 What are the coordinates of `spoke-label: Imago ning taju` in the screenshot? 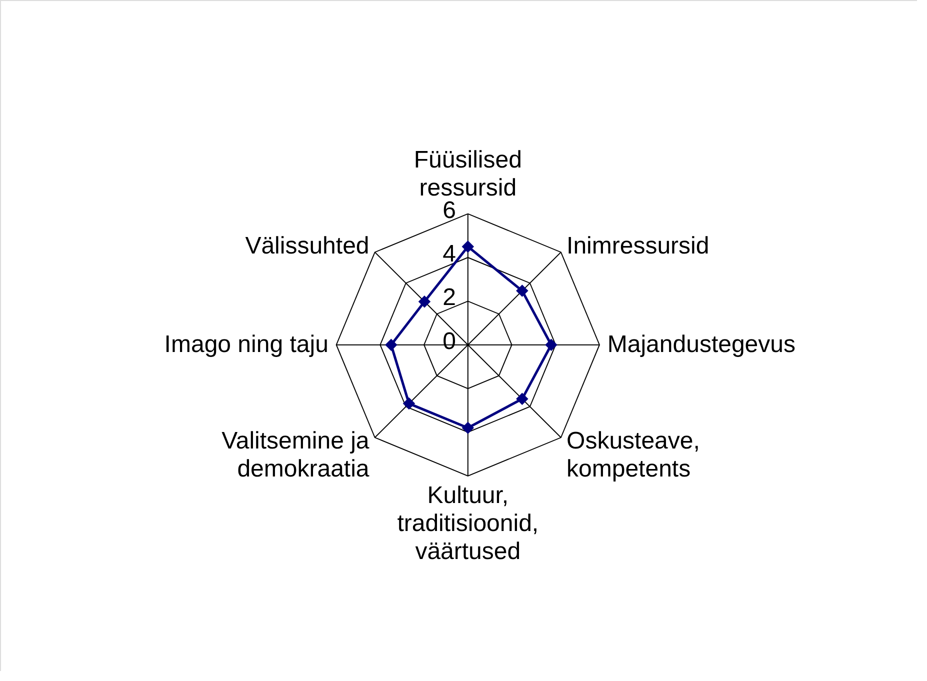 It's located at (246, 344).